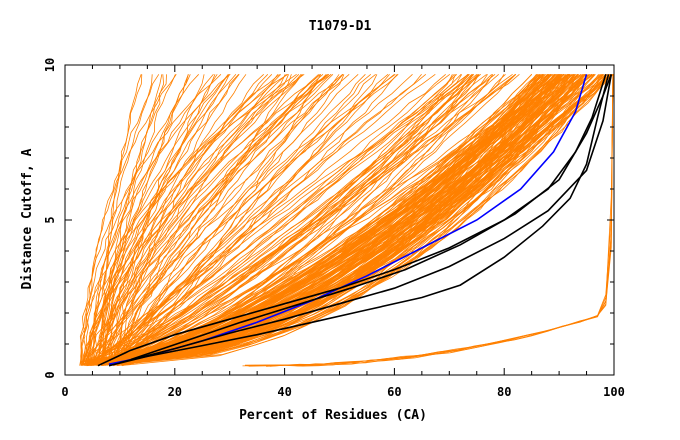  I want to click on chart-title: T1079-D1, so click(340, 26).